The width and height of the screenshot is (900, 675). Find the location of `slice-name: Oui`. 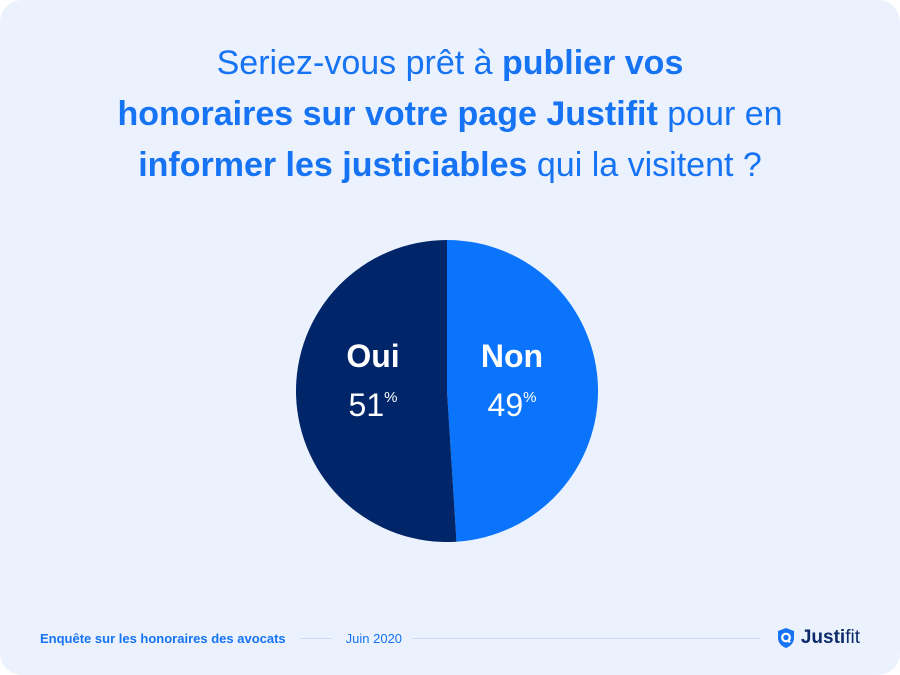

slice-name: Oui is located at coordinates (373, 356).